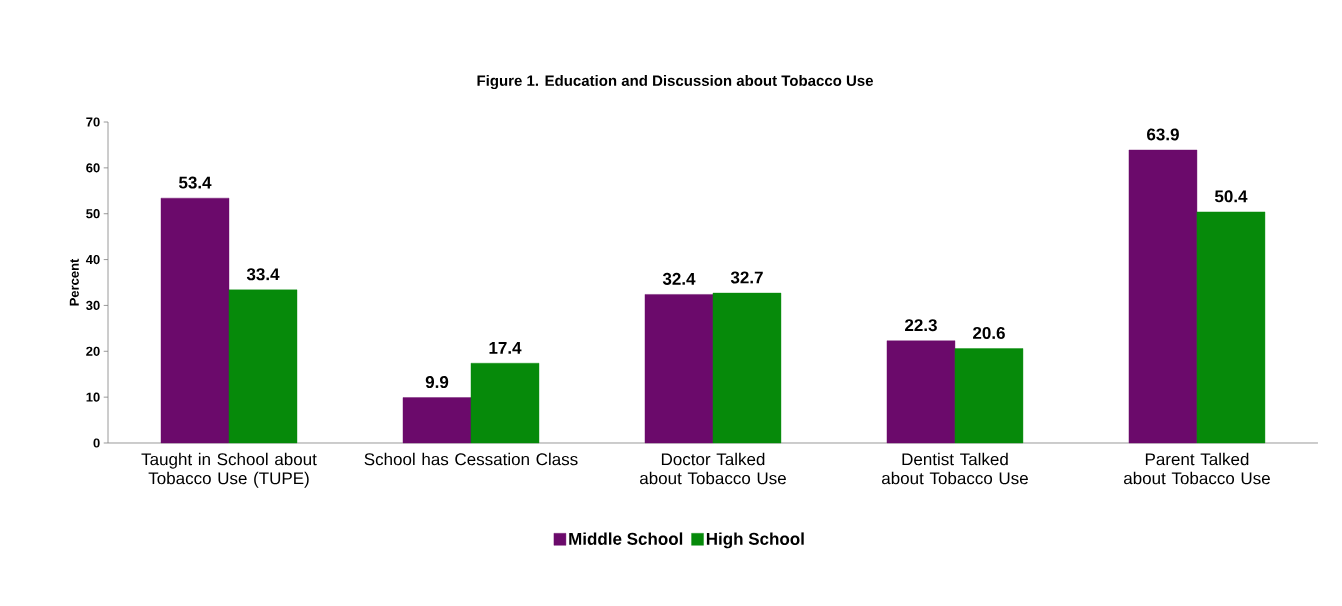  What do you see at coordinates (1163, 134) in the screenshot?
I see `data-label: 63.9` at bounding box center [1163, 134].